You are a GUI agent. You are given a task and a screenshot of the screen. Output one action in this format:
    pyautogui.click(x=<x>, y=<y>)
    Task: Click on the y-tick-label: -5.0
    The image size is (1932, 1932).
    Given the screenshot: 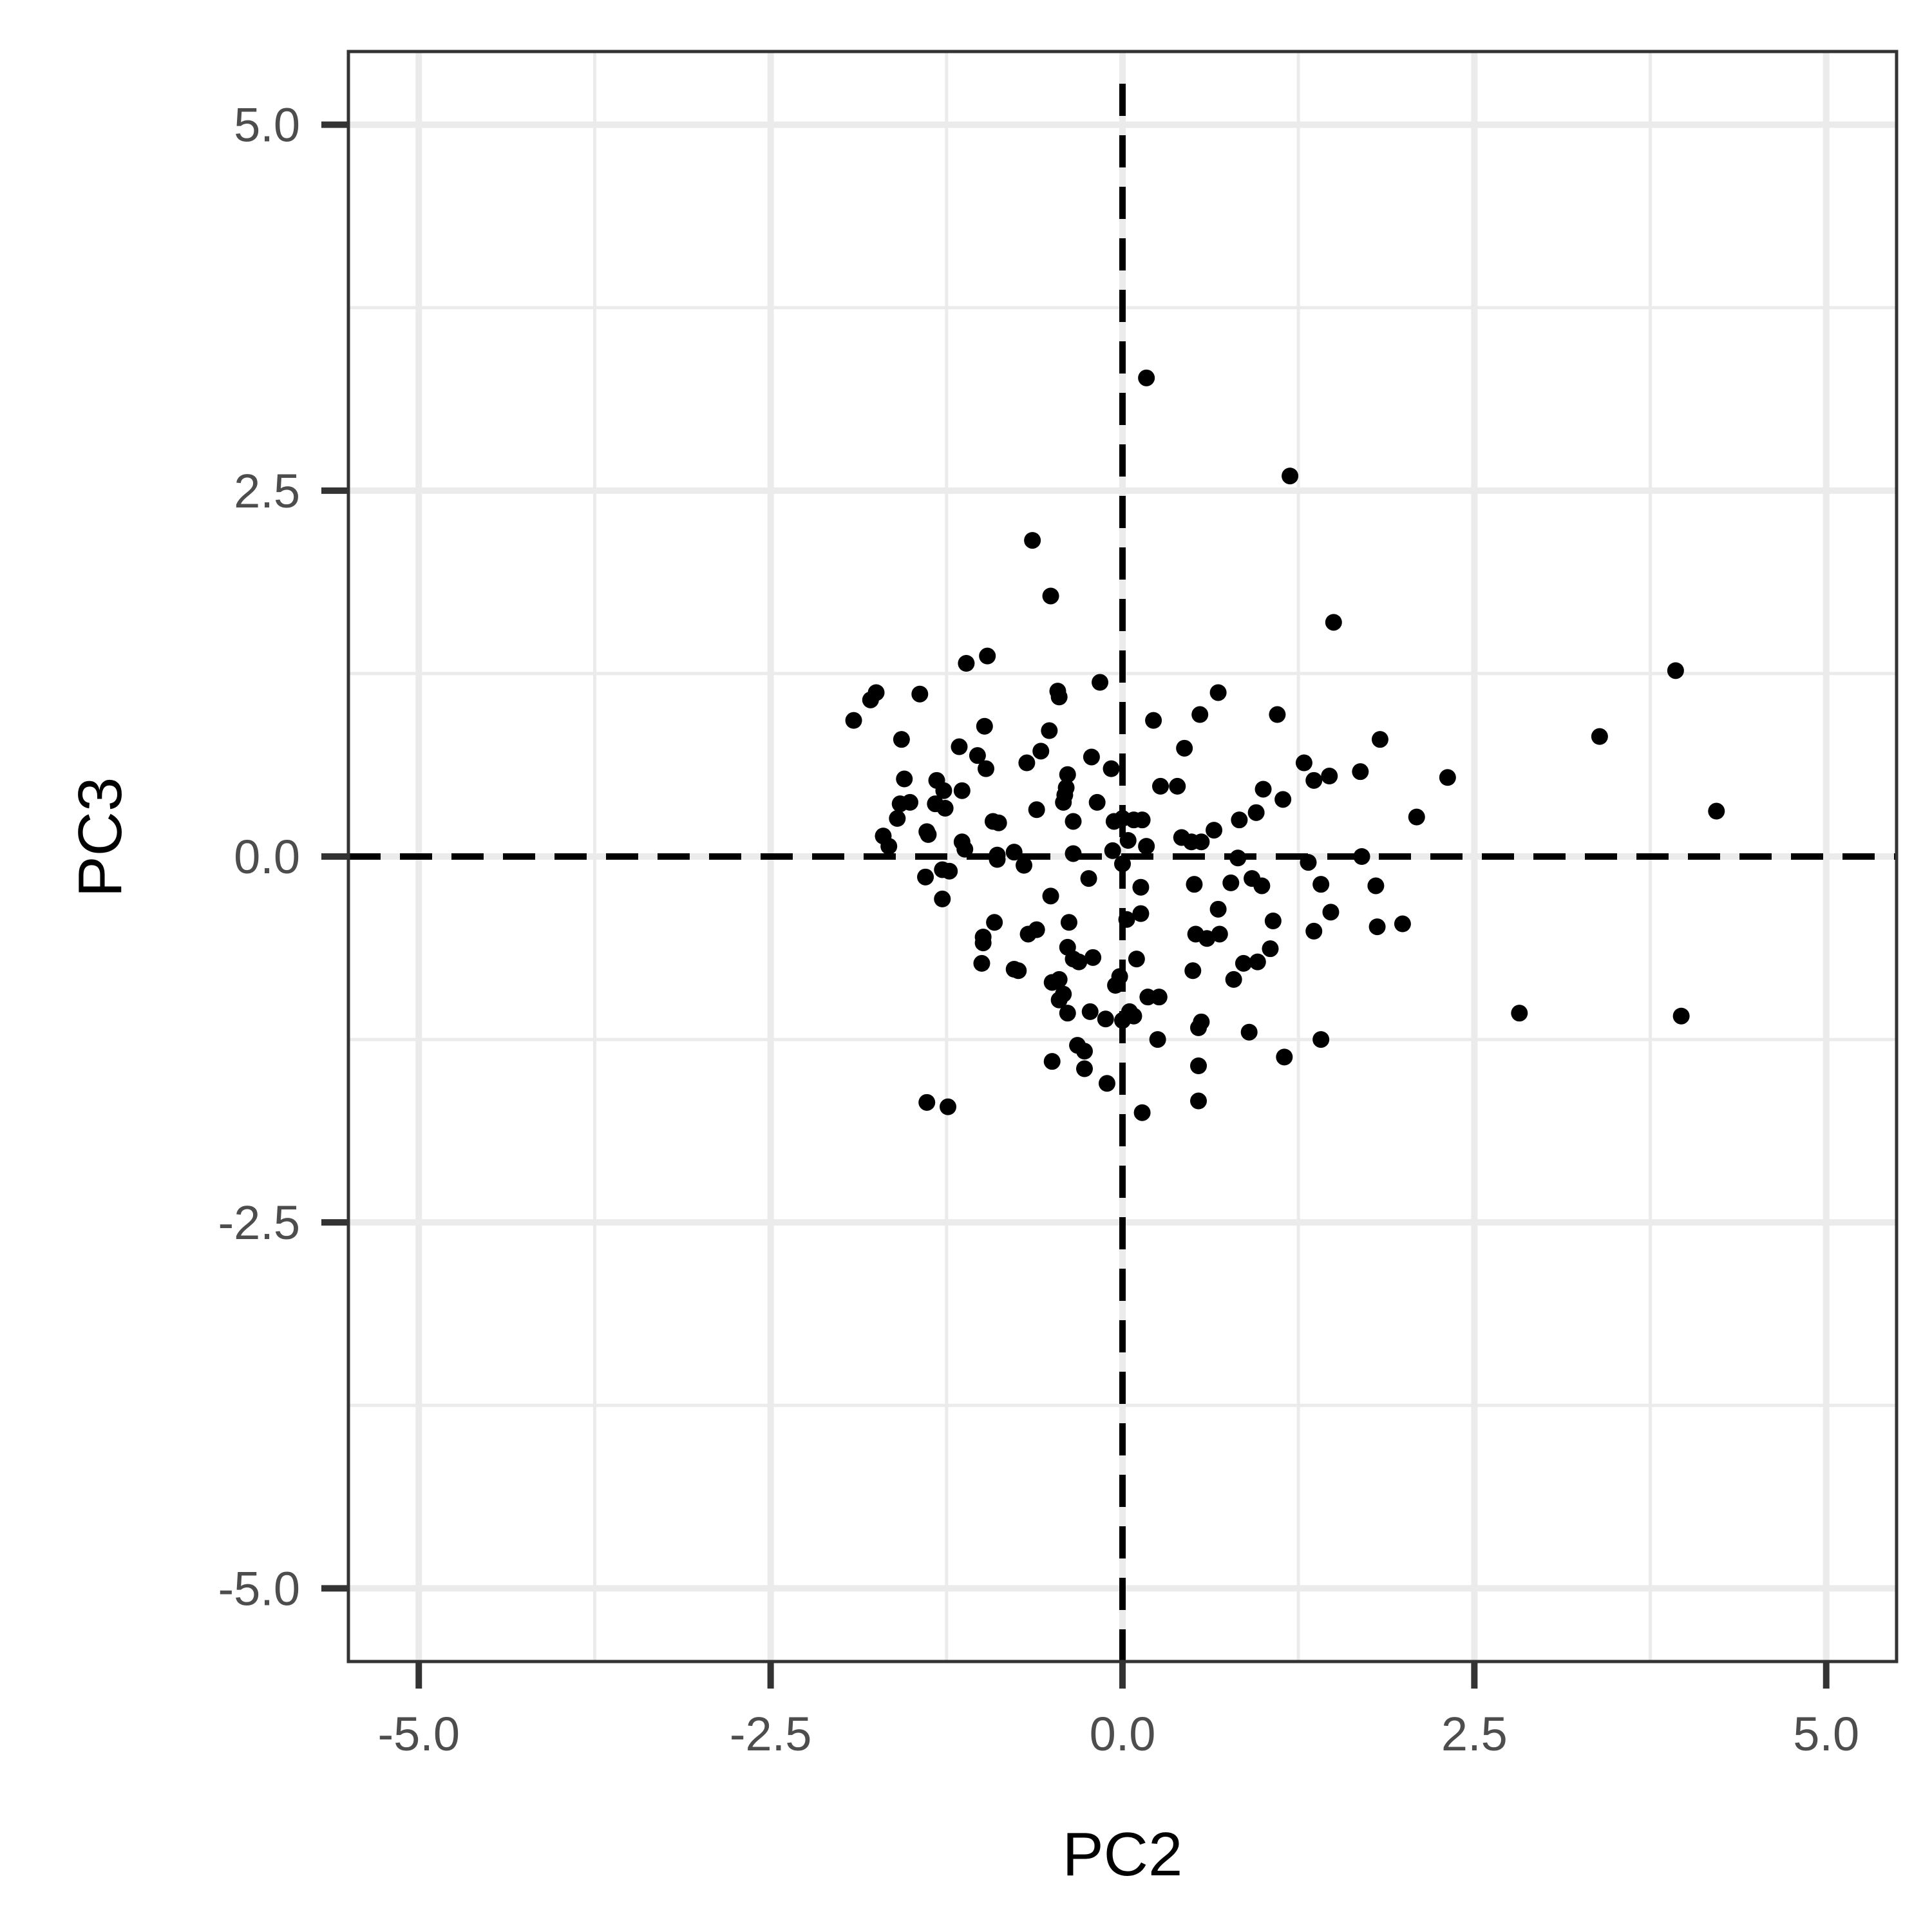 What is the action you would take?
    pyautogui.click(x=259, y=1589)
    